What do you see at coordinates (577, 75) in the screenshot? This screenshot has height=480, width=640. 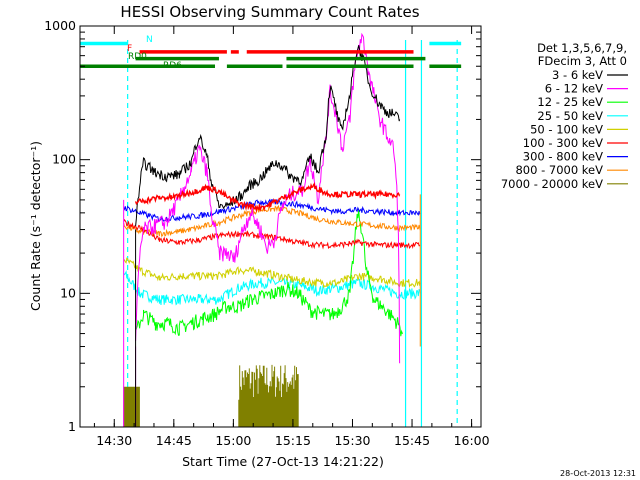 I see `legend-entry-label: 3 - 6 keV` at bounding box center [577, 75].